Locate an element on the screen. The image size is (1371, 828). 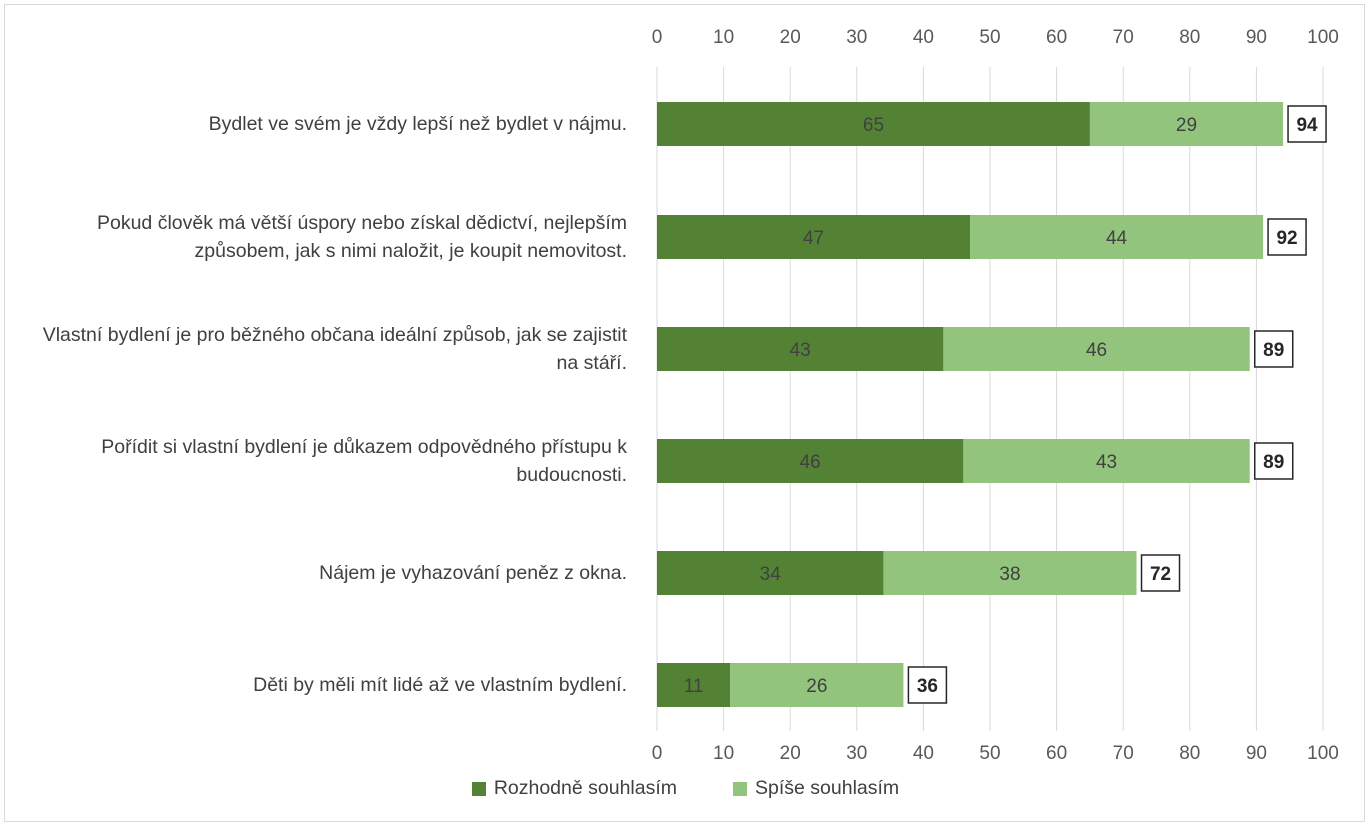
x-tick-label-top: 80 is located at coordinates (1189, 37).